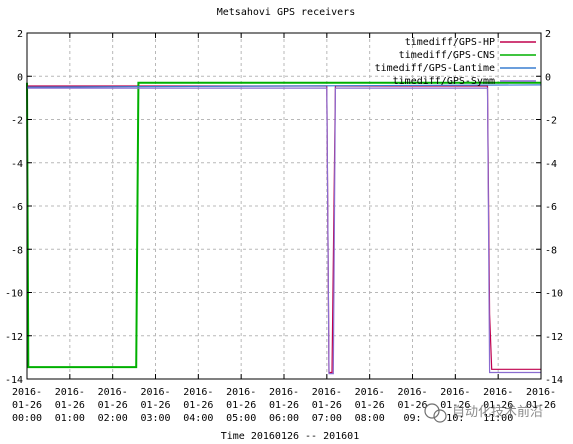  What do you see at coordinates (554, 380) in the screenshot?
I see `y-tick-label-right-8: -14` at bounding box center [554, 380].